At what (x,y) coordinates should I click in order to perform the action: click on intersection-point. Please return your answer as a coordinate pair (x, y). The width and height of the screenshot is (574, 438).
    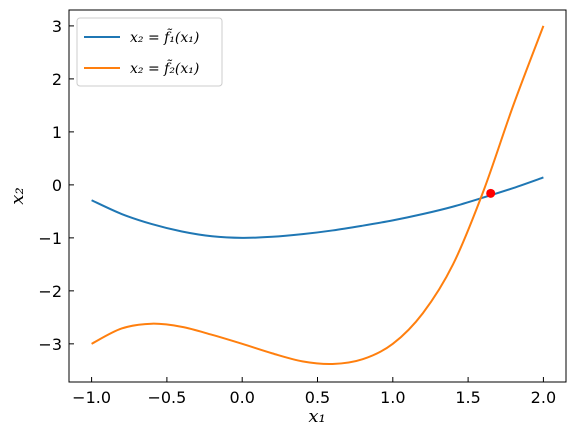
    Looking at the image, I should click on (491, 193).